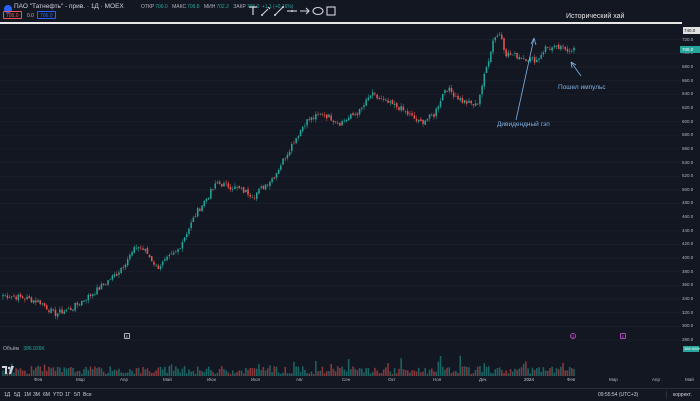 The image size is (700, 401). Describe the element at coordinates (58, 395) in the screenshot. I see `period-ytd-button: YTD` at that location.